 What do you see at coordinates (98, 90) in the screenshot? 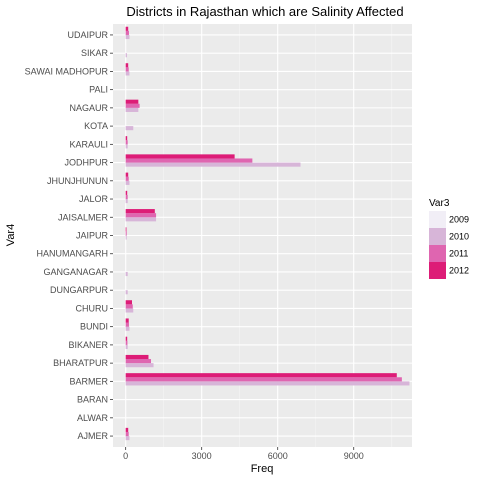
I see `y-tick-label: PALI` at bounding box center [98, 90].